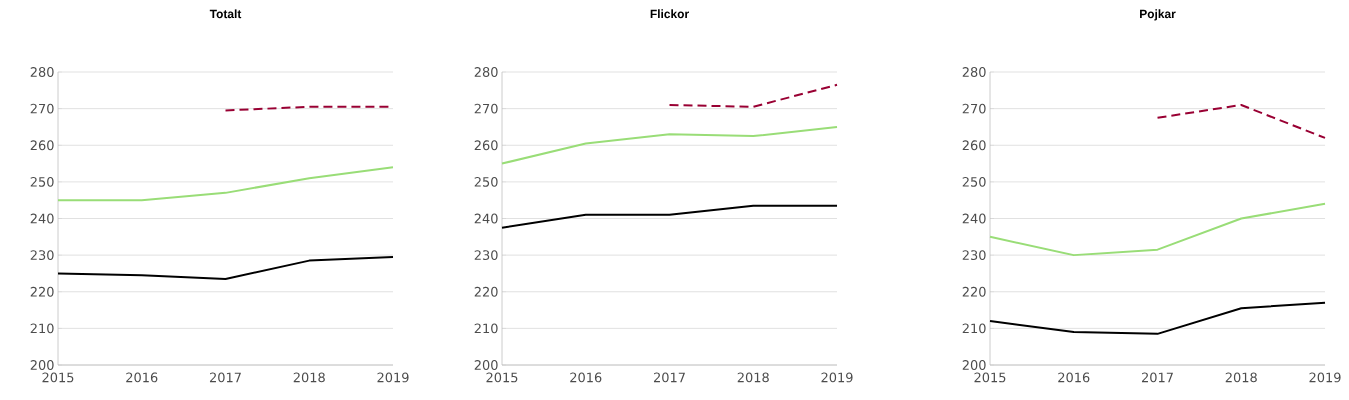  What do you see at coordinates (669, 14) in the screenshot?
I see `chart-title: Flickor` at bounding box center [669, 14].